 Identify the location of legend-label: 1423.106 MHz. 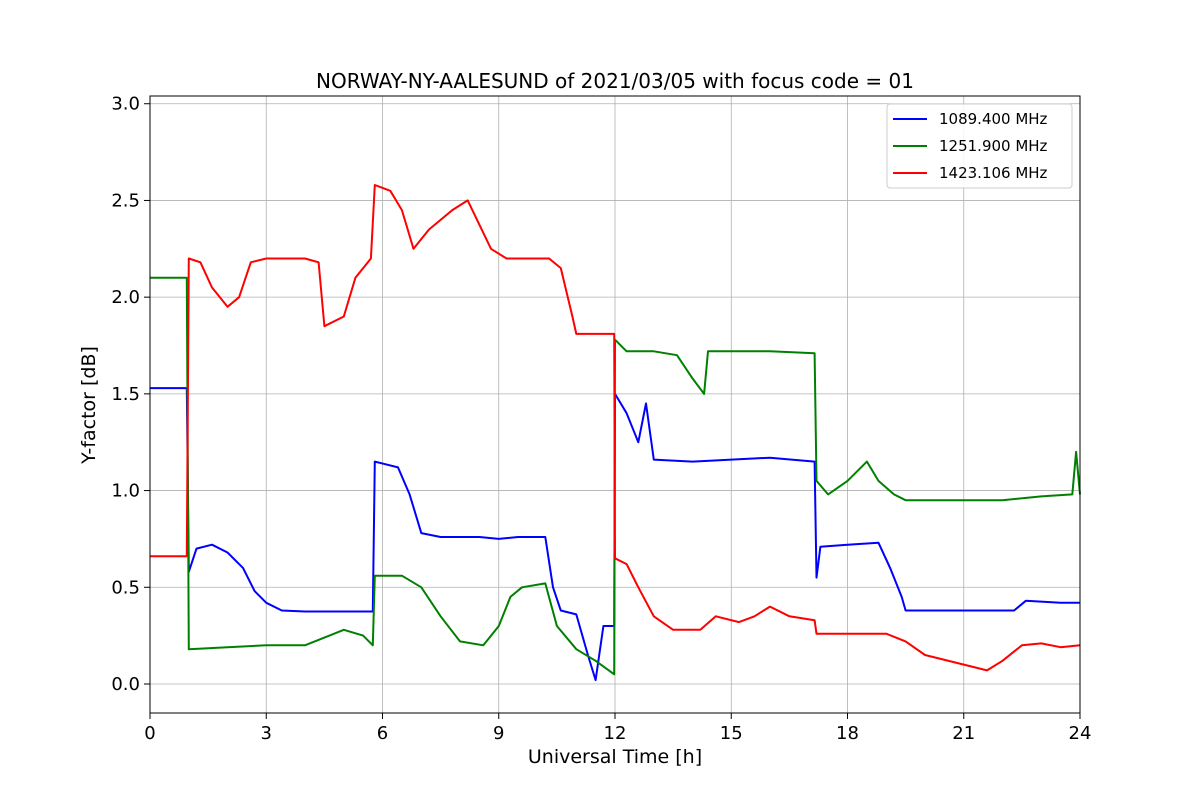
(993, 173).